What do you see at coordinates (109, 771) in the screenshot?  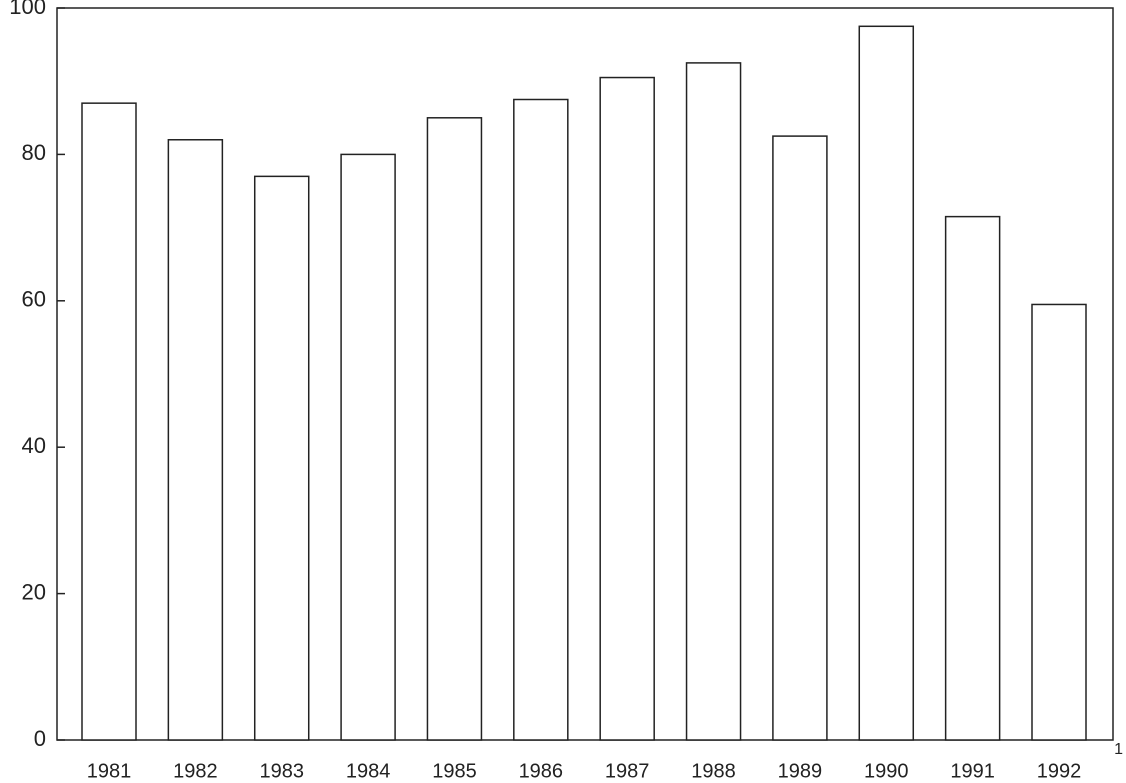 I see `x-tick-label: 1981` at bounding box center [109, 771].